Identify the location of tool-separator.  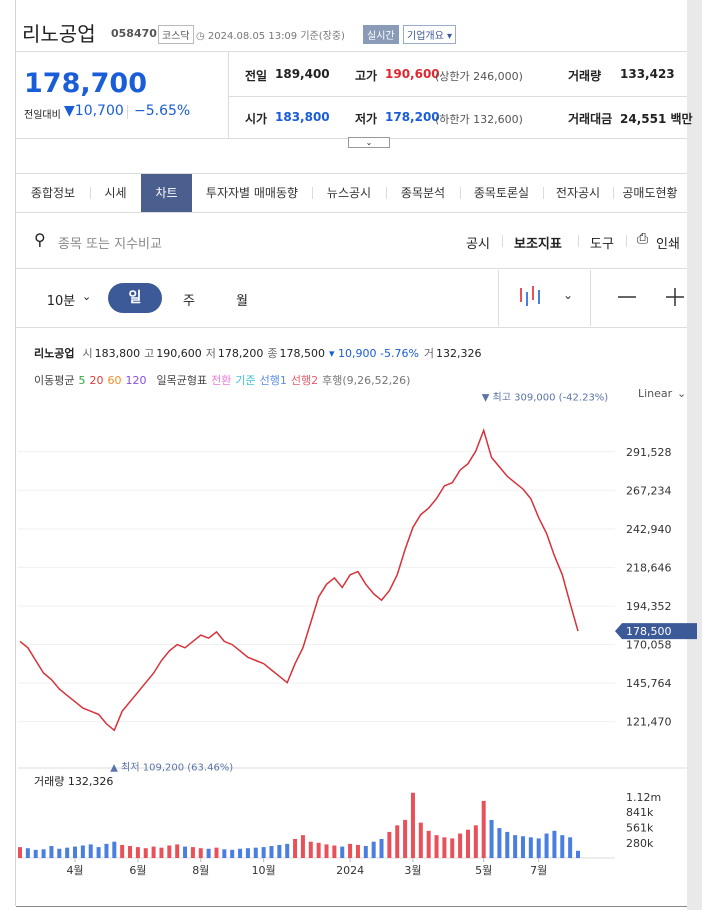
(502, 241).